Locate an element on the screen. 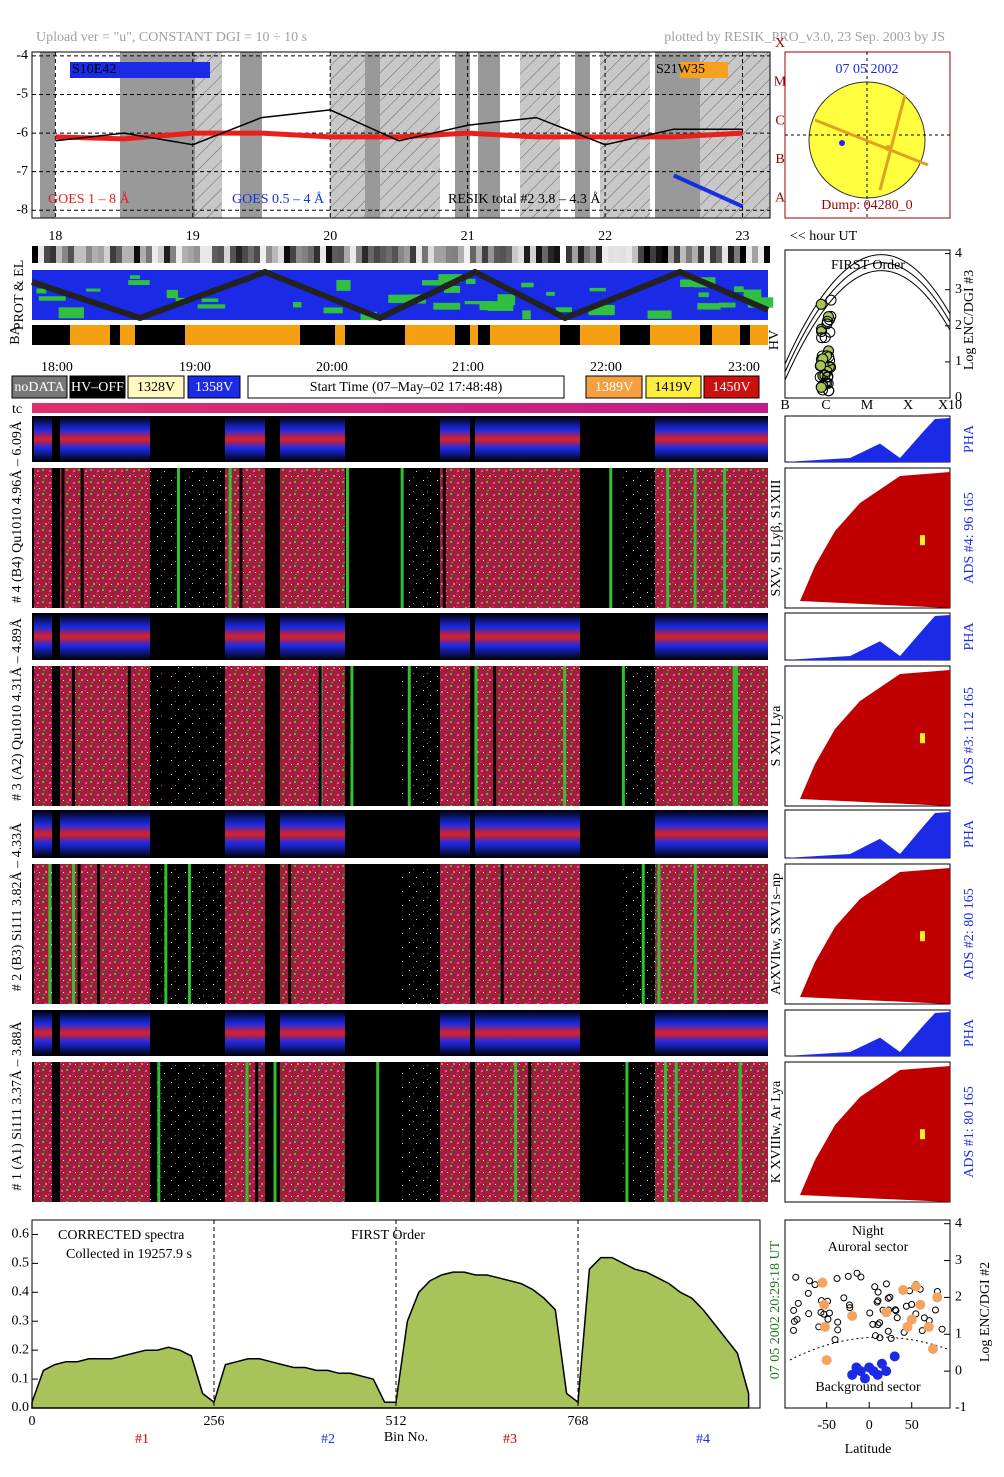  detector-label: #2 is located at coordinates (328, 1439).